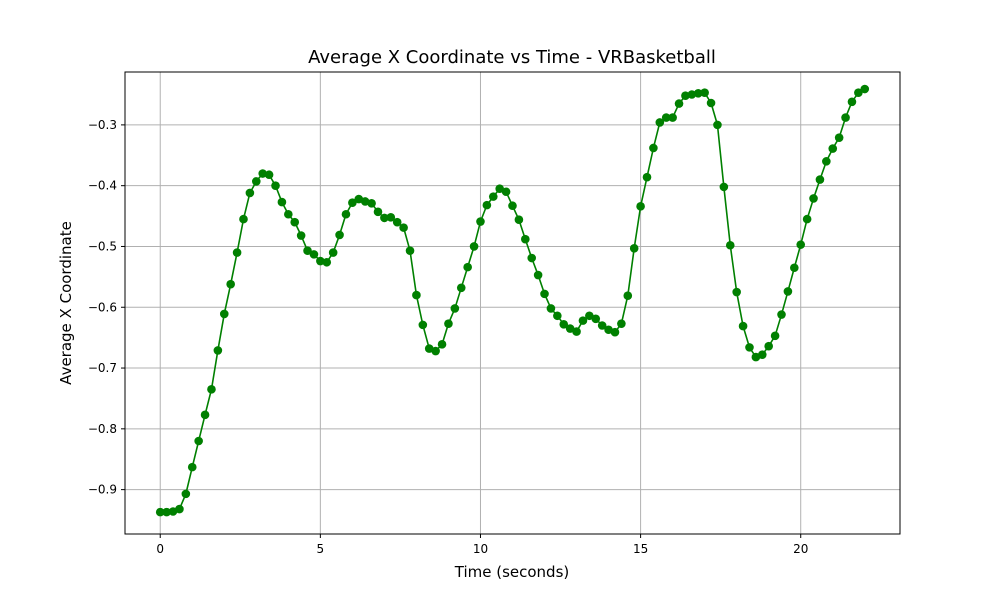 The width and height of the screenshot is (1000, 600). Describe the element at coordinates (102, 307) in the screenshot. I see `y-tick-label: −0.6` at that location.